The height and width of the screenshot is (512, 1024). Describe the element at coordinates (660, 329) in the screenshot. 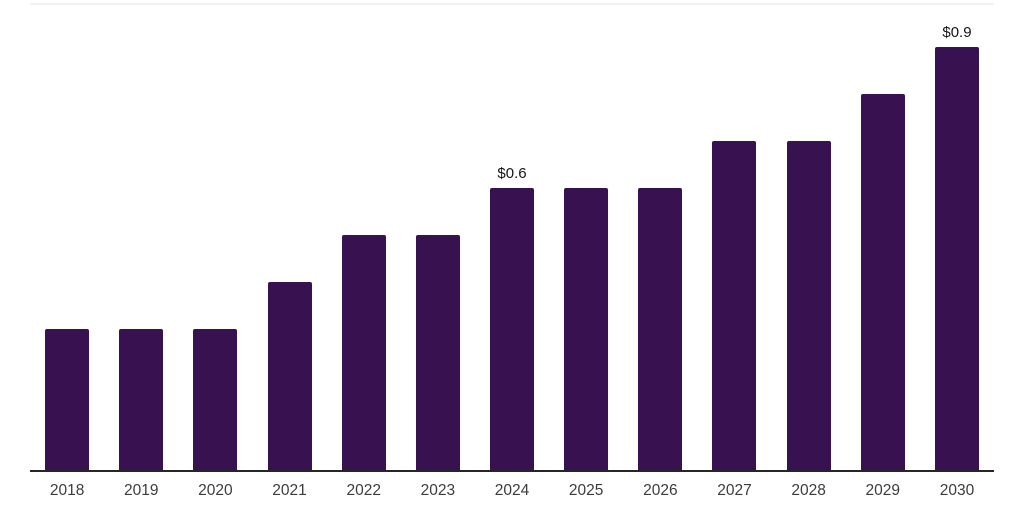

I see `bar-2026` at that location.